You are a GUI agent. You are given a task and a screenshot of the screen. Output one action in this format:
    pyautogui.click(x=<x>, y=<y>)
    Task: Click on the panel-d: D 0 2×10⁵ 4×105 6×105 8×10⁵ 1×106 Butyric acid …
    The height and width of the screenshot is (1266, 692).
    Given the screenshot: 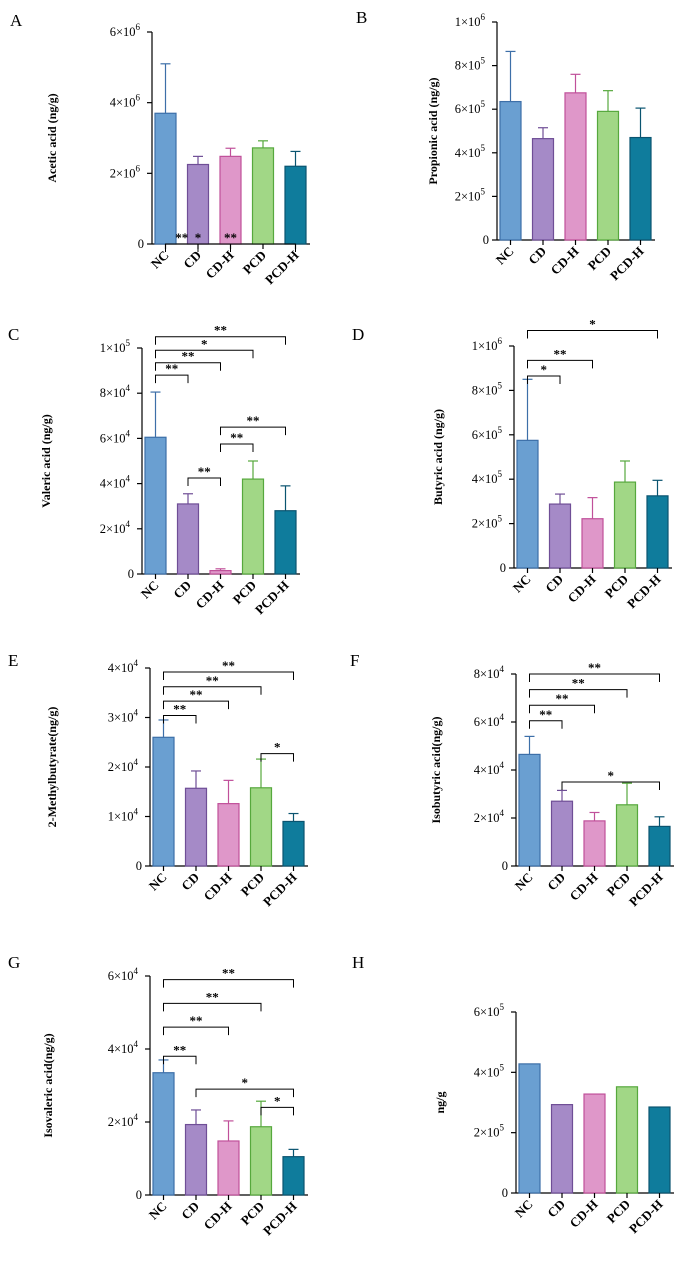 What is the action you would take?
    pyautogui.click(x=512, y=463)
    